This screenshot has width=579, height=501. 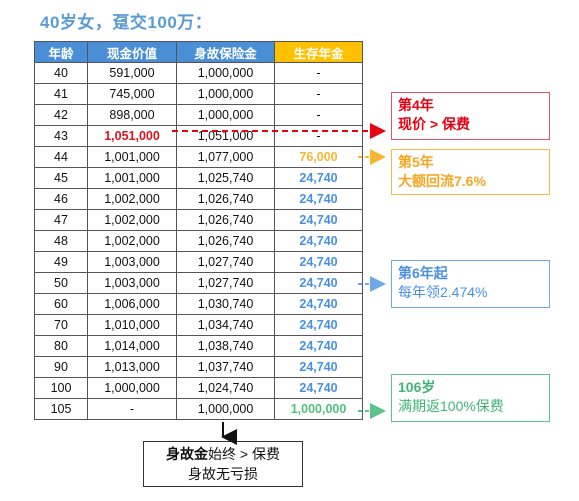 I want to click on table-row: 41 745,000 1,000,000-, so click(x=198, y=94).